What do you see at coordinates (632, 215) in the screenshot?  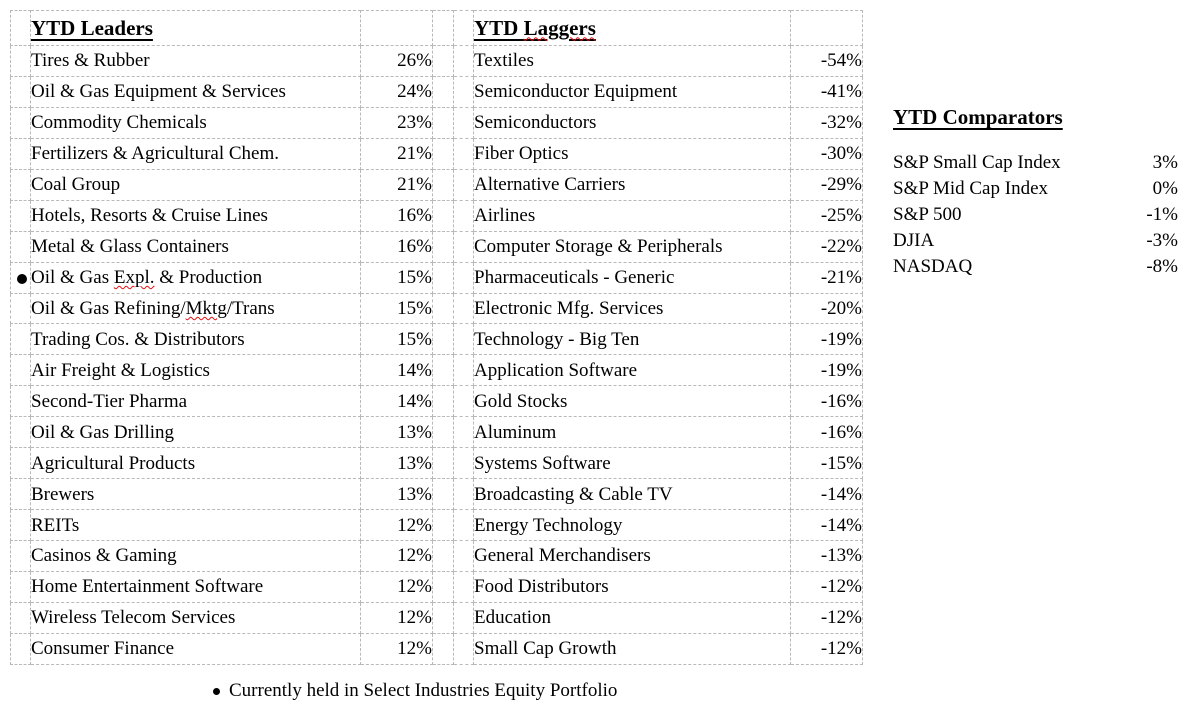 I see `lagger-name-cell: Airlines` at bounding box center [632, 215].